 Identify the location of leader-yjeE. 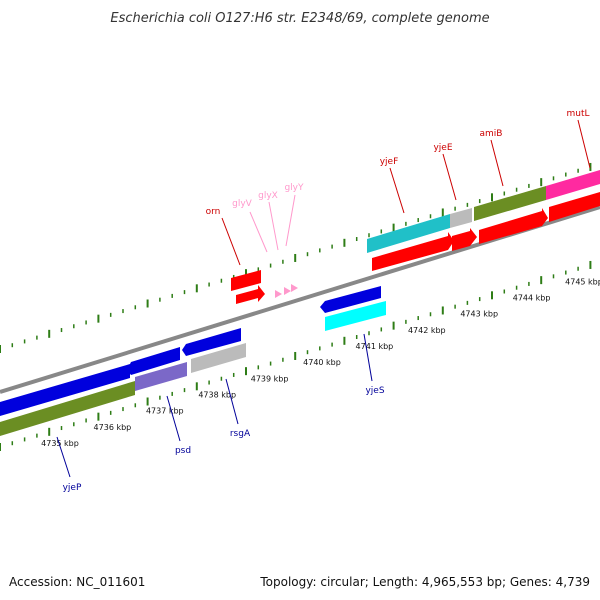
(449, 177).